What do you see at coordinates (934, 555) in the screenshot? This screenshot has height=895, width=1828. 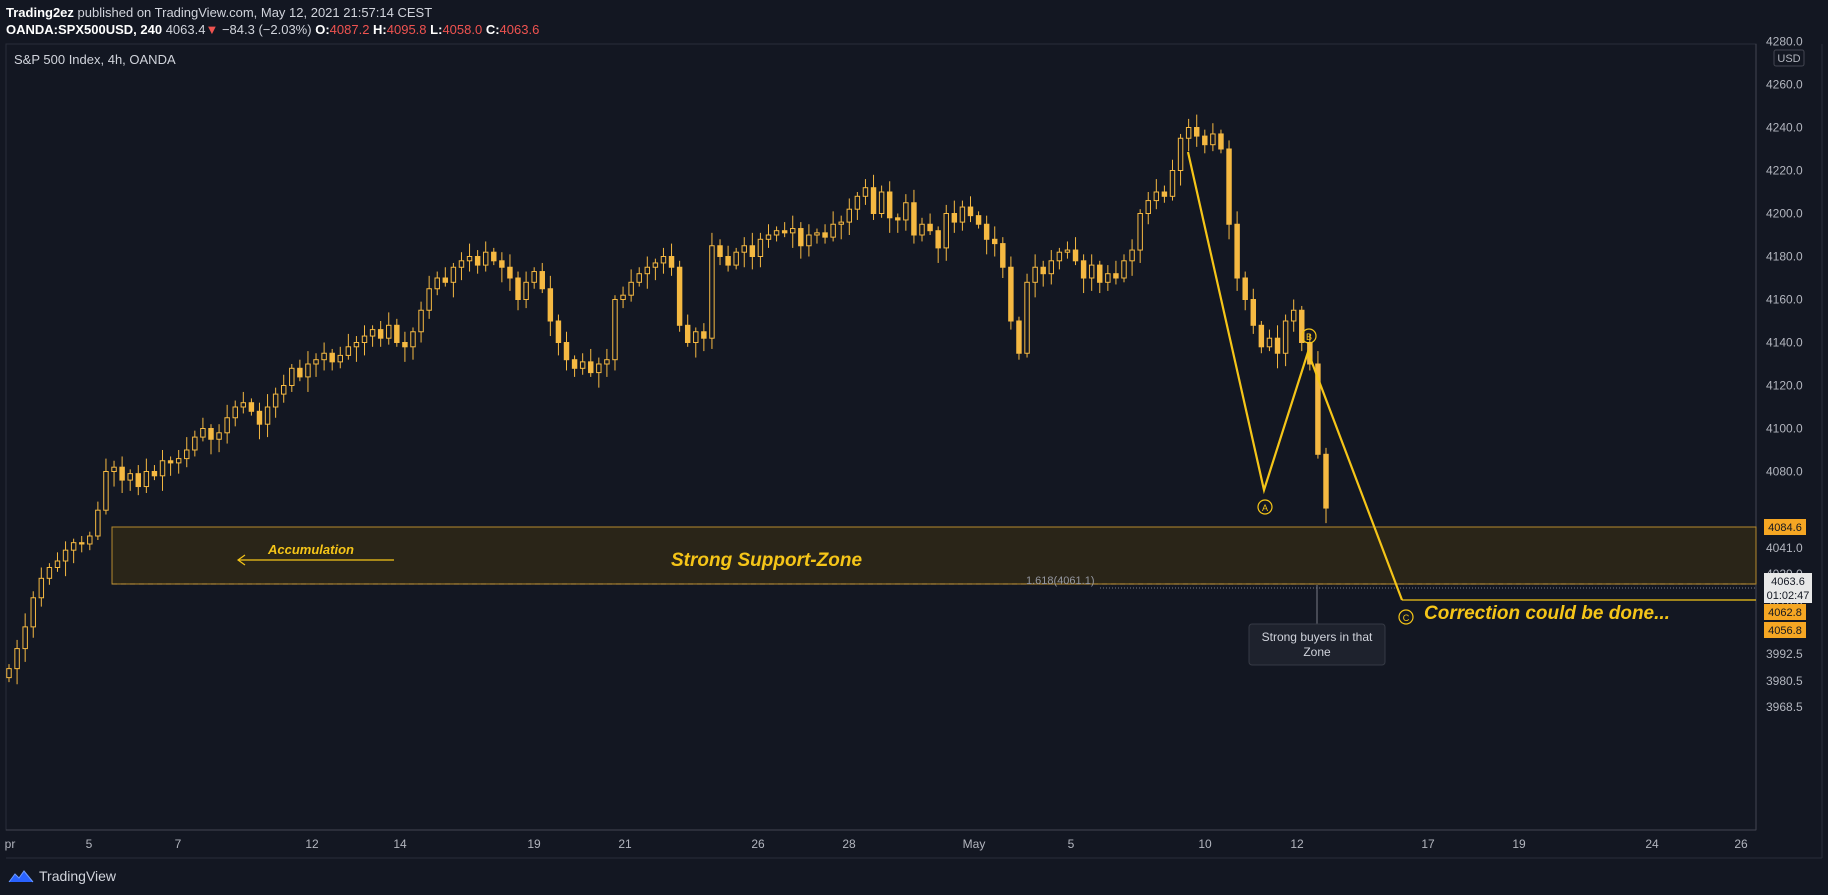 I see `support-zone-box` at bounding box center [934, 555].